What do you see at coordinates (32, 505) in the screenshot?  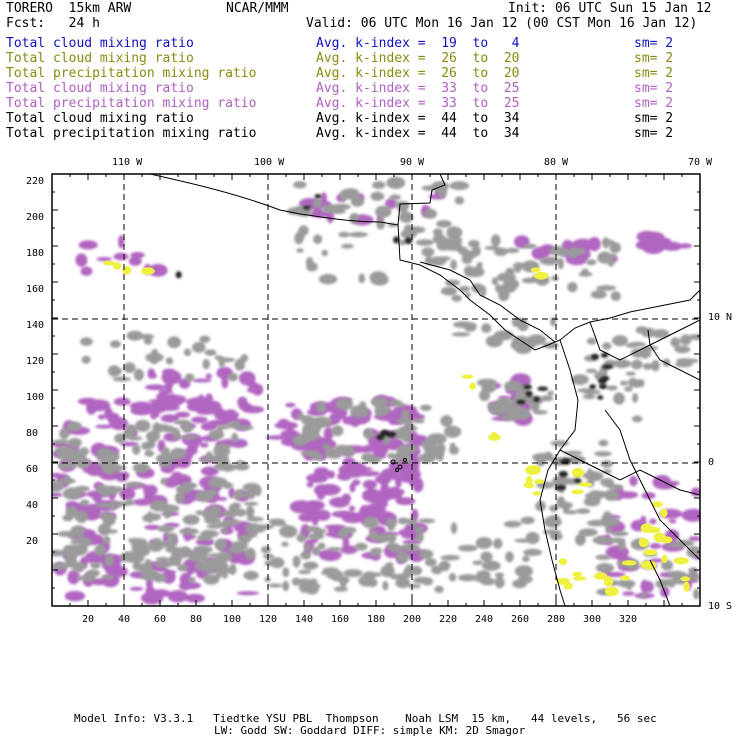 I see `y-tick-label: 40` at bounding box center [32, 505].